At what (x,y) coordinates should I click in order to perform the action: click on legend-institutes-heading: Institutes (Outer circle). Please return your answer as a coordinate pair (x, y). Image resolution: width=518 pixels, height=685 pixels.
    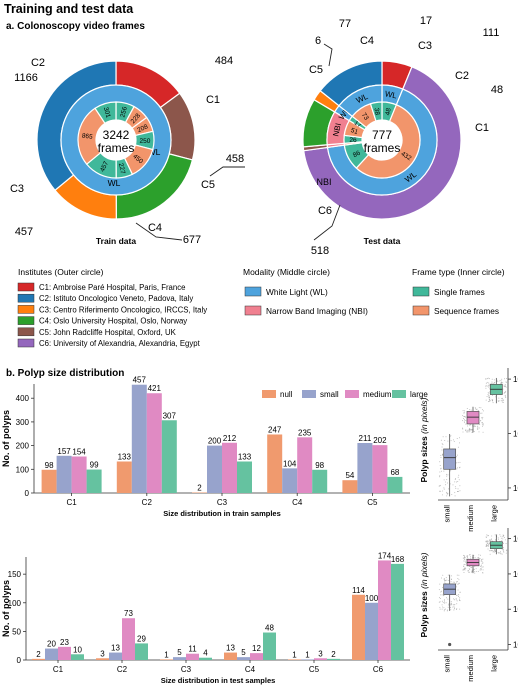
    Looking at the image, I should click on (61, 272).